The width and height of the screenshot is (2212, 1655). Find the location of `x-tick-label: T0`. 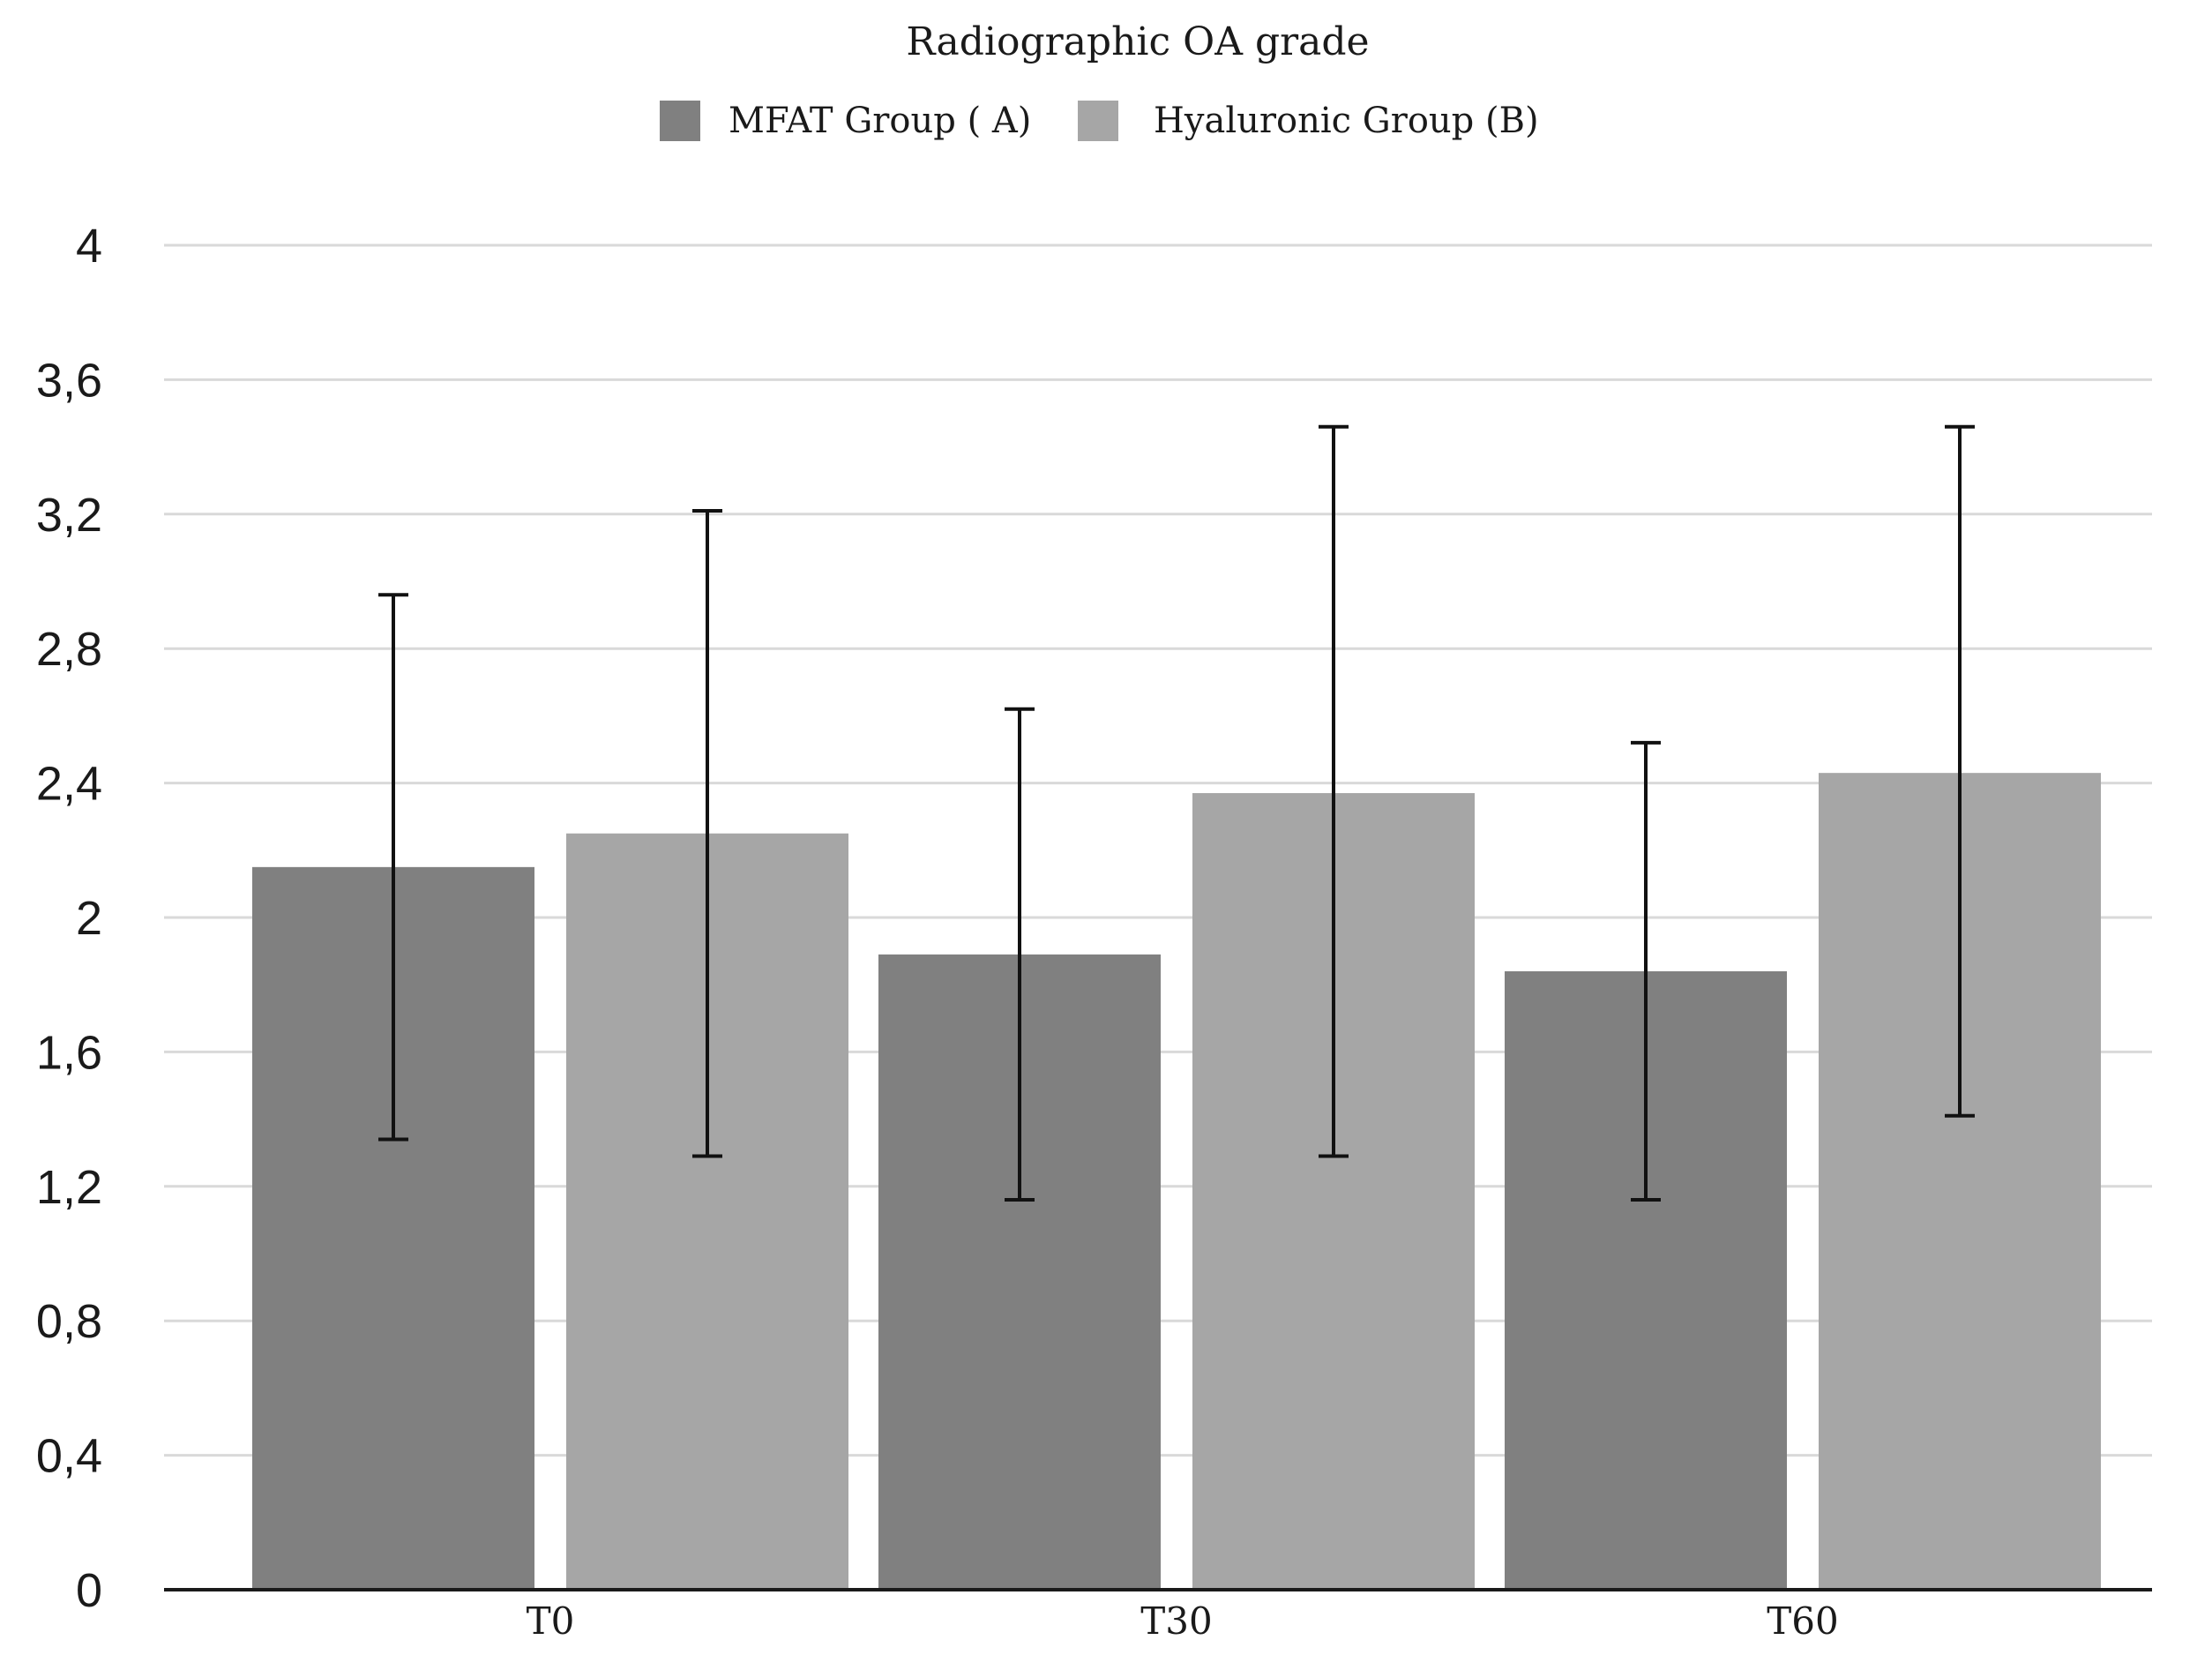

x-tick-label: T0 is located at coordinates (551, 1621).